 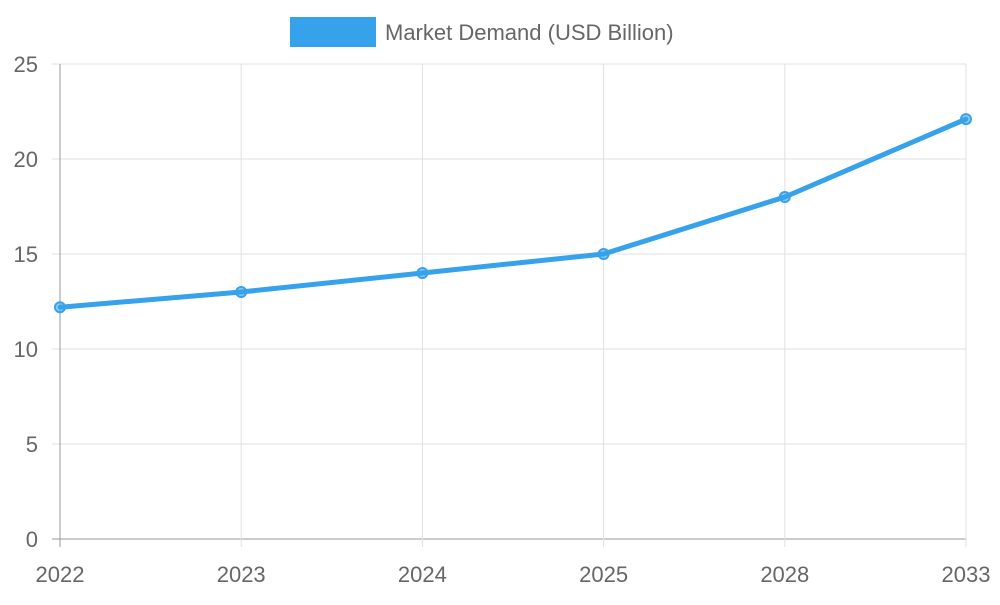 I want to click on legend-label: Market Demand (USD Billion), so click(x=529, y=32).